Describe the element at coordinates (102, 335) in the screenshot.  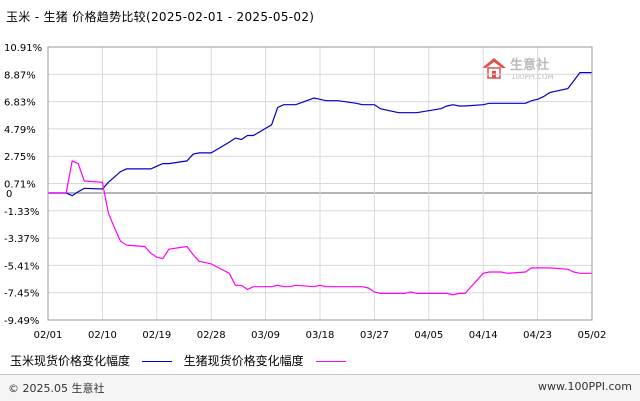
I see `x-tick-label: 02/10` at that location.